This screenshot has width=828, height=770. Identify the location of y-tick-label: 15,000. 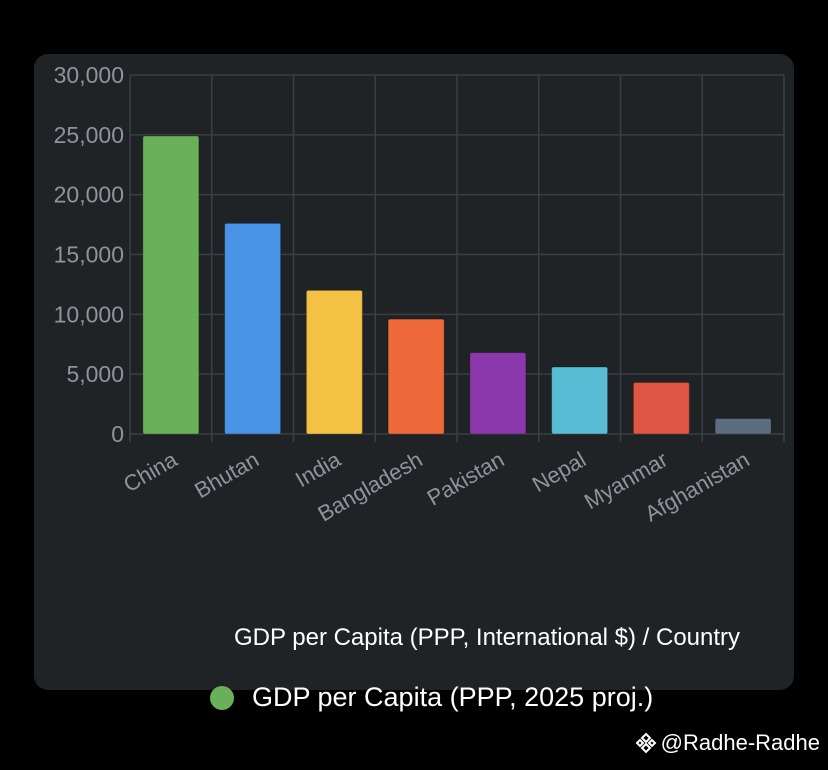
(89, 255).